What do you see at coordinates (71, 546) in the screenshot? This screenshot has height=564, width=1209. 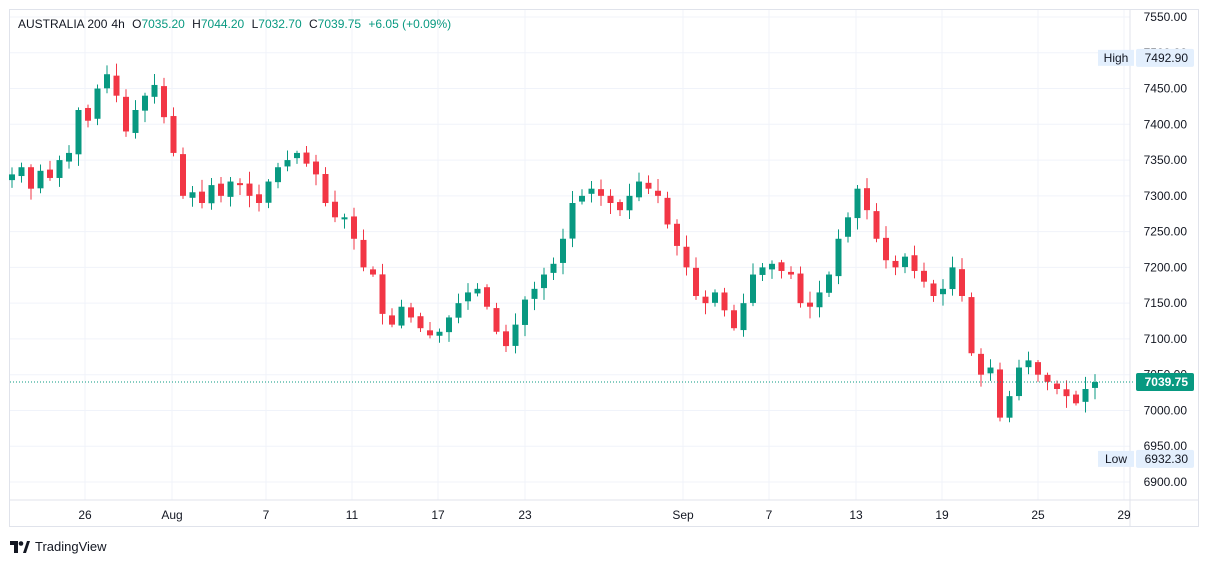 I see `tradingview-name: TradingView` at bounding box center [71, 546].